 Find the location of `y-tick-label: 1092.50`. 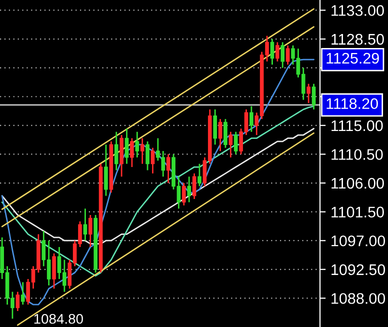

y-tick-label: 1092.50 is located at coordinates (359, 270).